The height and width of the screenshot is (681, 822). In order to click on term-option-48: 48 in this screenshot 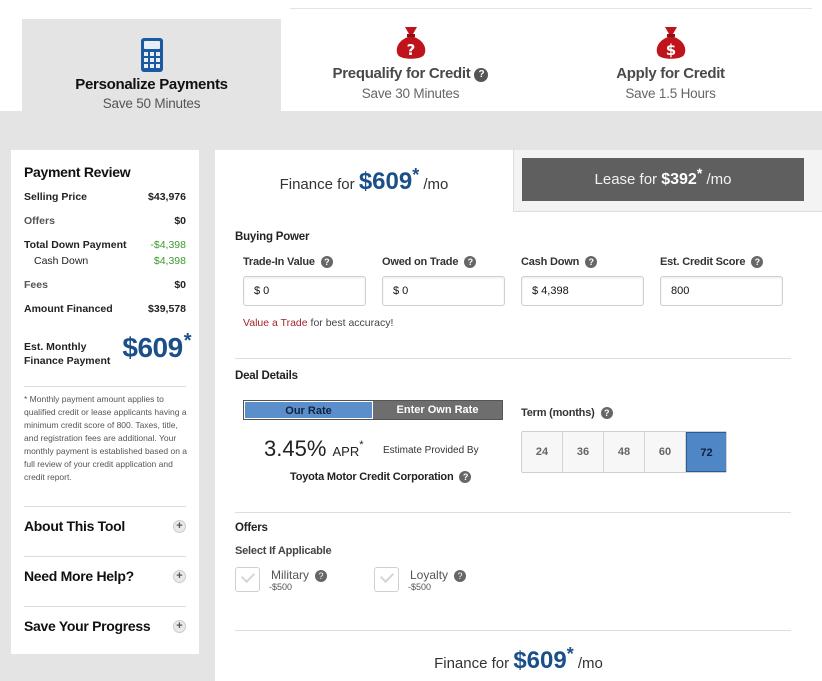, I will do `click(624, 452)`.